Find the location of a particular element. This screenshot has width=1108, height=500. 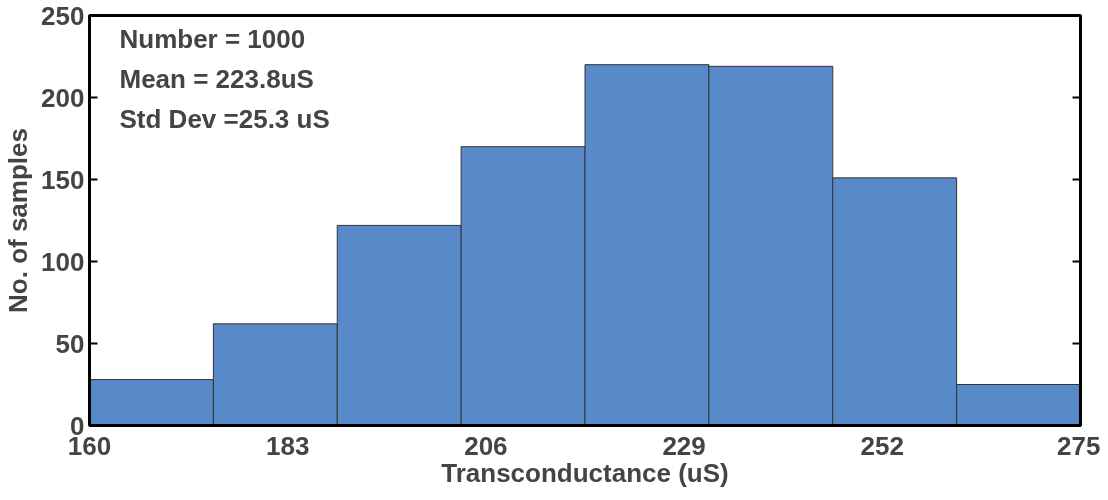

y-tick-label: 50 is located at coordinates (70, 343).